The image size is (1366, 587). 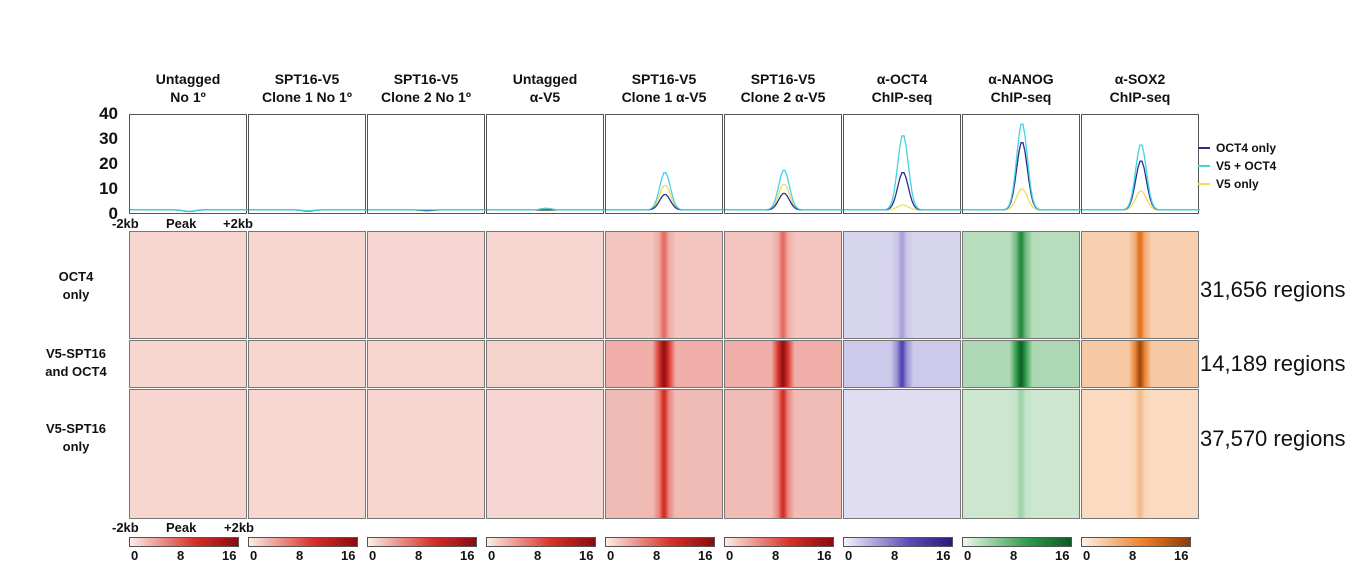 What do you see at coordinates (1273, 363) in the screenshot?
I see `region-count: 14,189 regions` at bounding box center [1273, 363].